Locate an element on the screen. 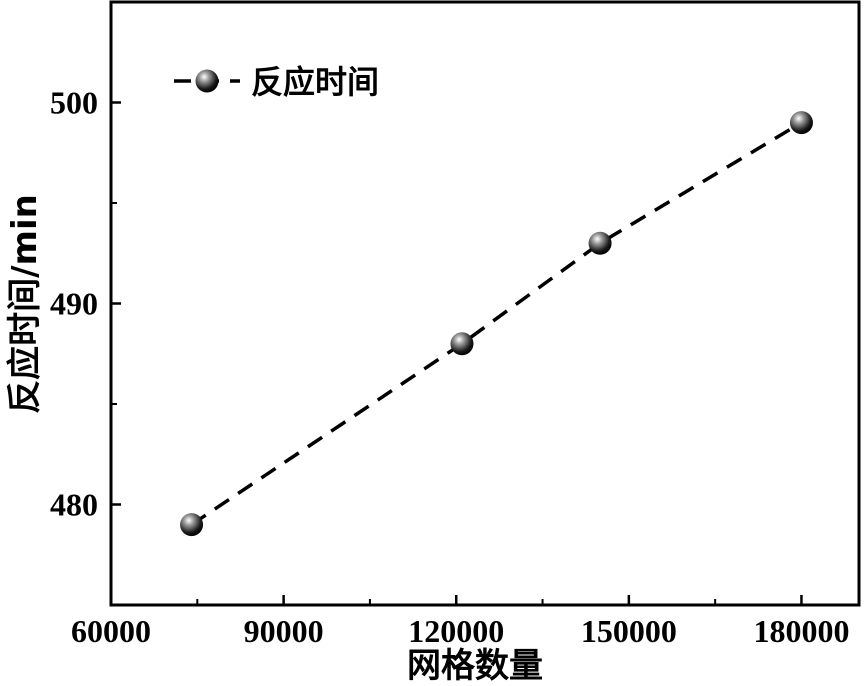 The height and width of the screenshot is (686, 864). x-axis-title: 网格数量 is located at coordinates (475, 666).